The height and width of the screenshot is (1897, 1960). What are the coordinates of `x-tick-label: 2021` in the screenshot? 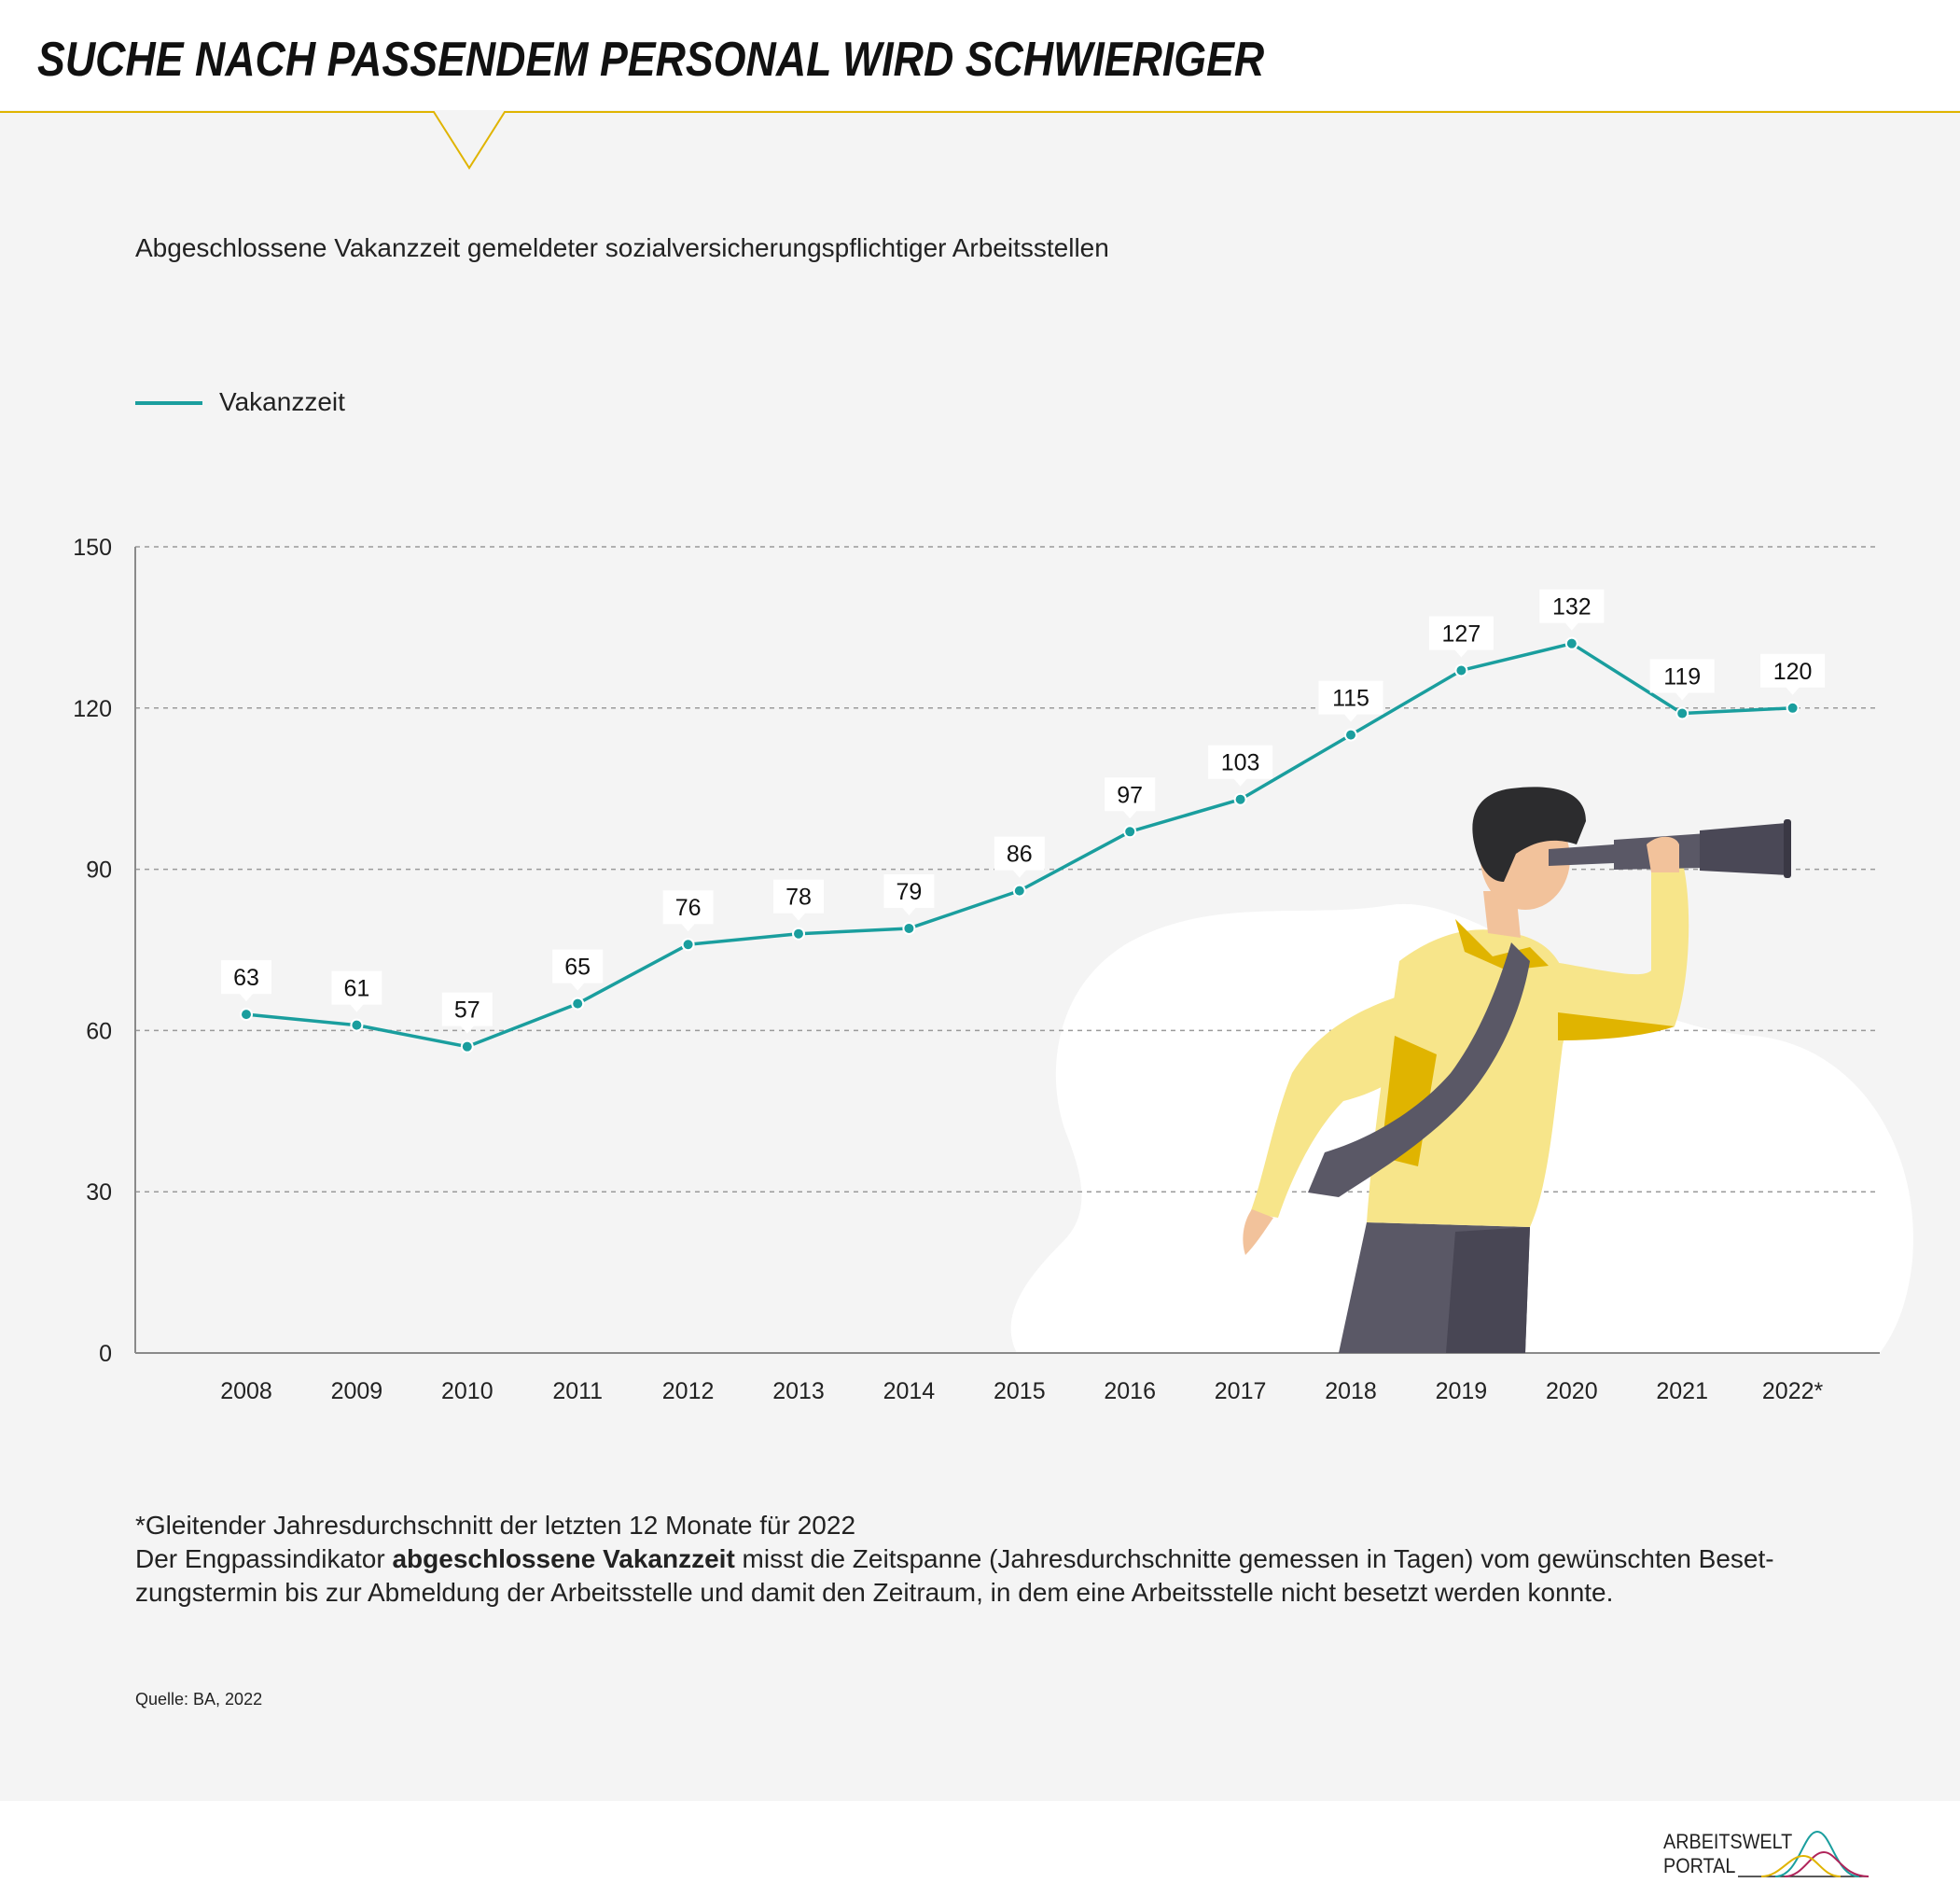 It's located at (1682, 1391).